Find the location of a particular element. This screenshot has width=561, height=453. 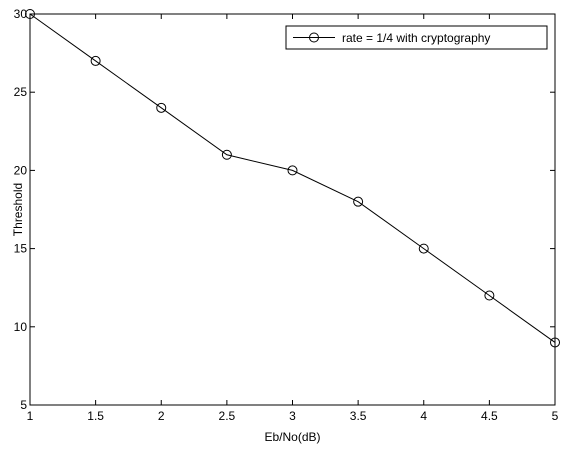

x-tick-label: 4.5 is located at coordinates (489, 416).